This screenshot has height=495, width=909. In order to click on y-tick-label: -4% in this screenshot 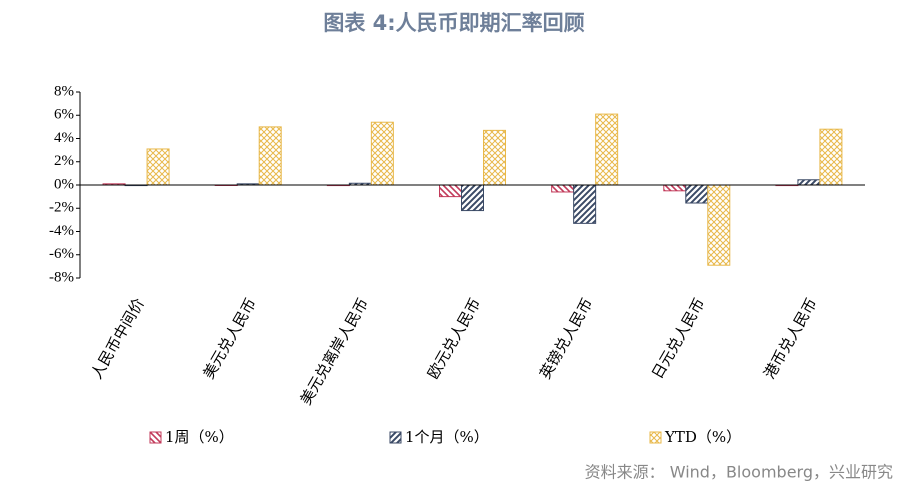, I will do `click(61, 231)`.